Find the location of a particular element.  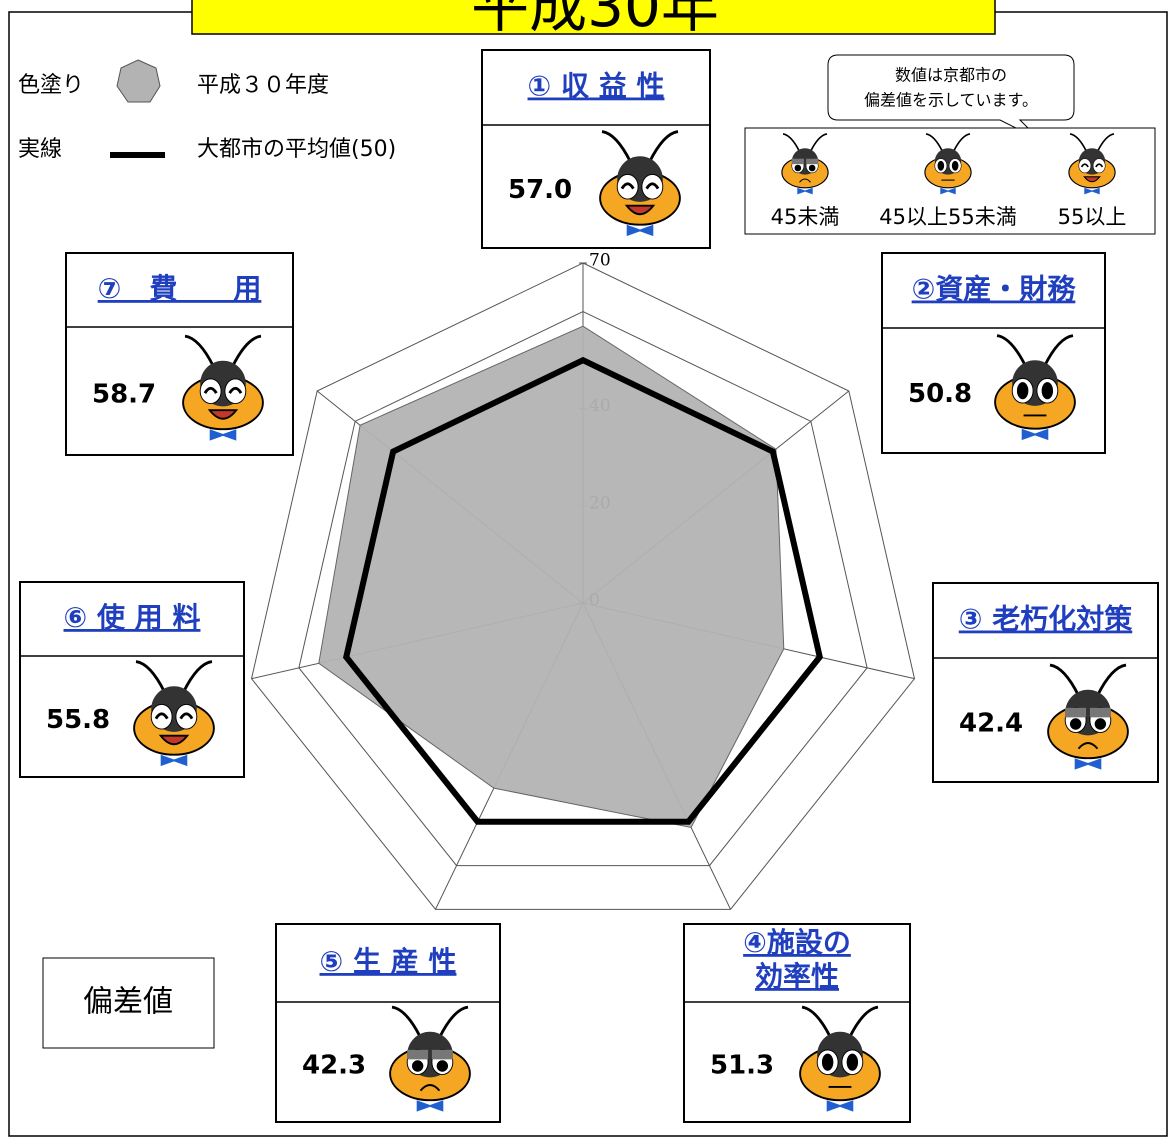

value-label: 42.4 is located at coordinates (991, 724).